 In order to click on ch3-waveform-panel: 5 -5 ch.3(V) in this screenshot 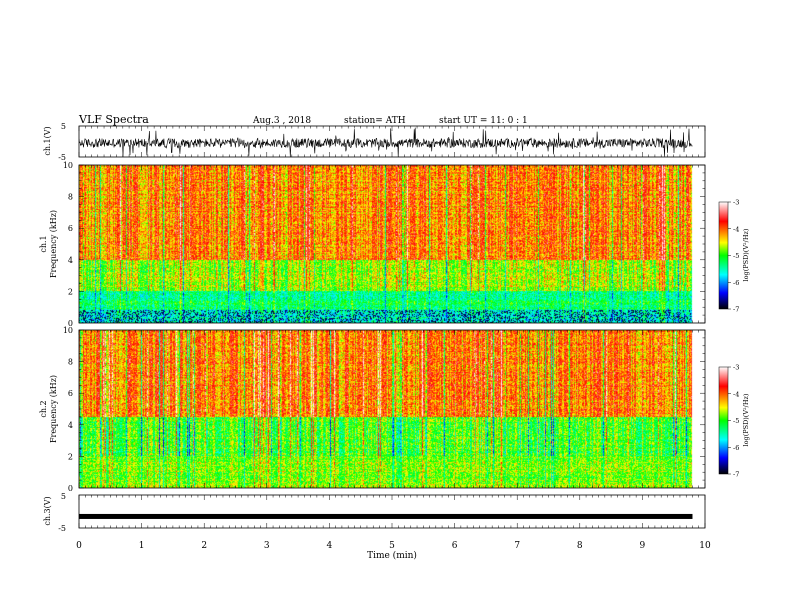, I will do `click(374, 512)`.